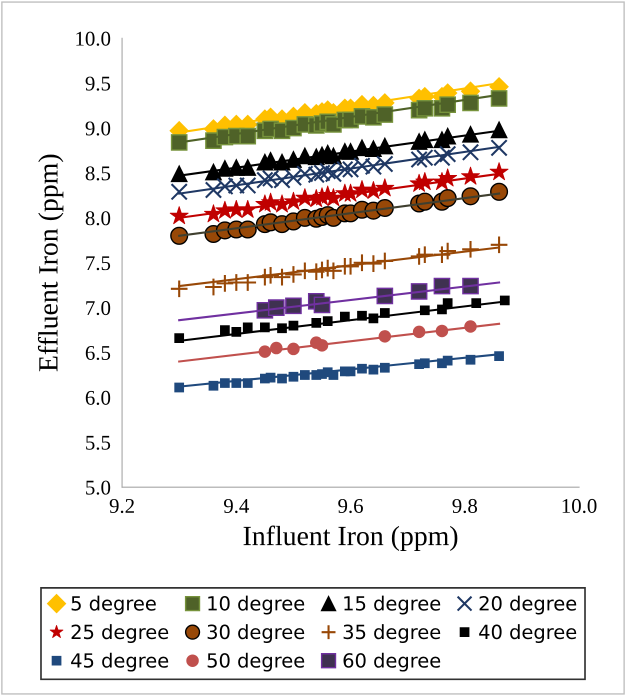  I want to click on y-tick-label: 7.5, so click(98, 263).